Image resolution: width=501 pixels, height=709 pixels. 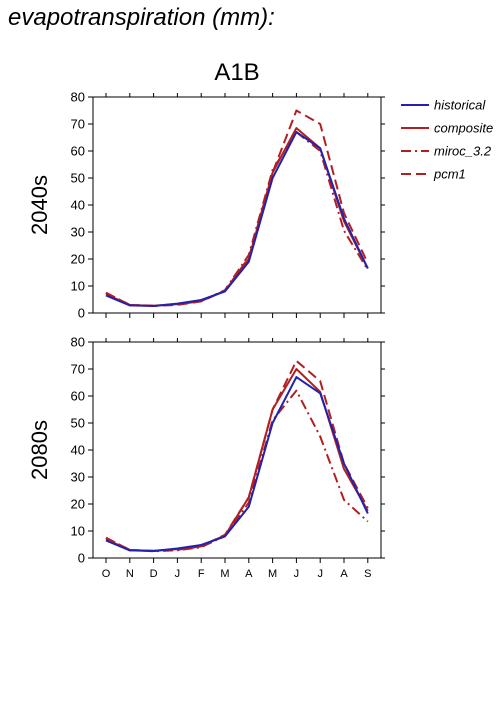 What do you see at coordinates (106, 574) in the screenshot?
I see `x-tick-label: O` at bounding box center [106, 574].